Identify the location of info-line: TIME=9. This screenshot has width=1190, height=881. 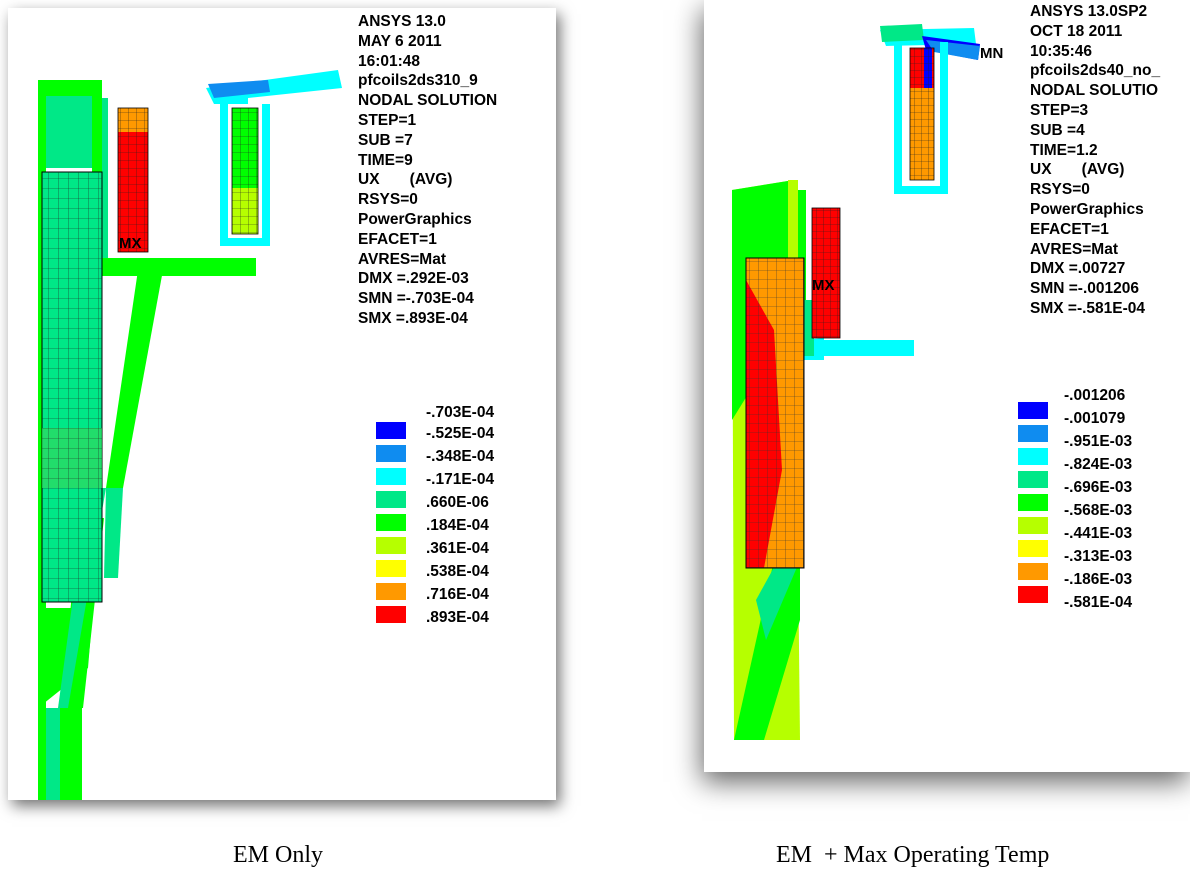
(385, 160).